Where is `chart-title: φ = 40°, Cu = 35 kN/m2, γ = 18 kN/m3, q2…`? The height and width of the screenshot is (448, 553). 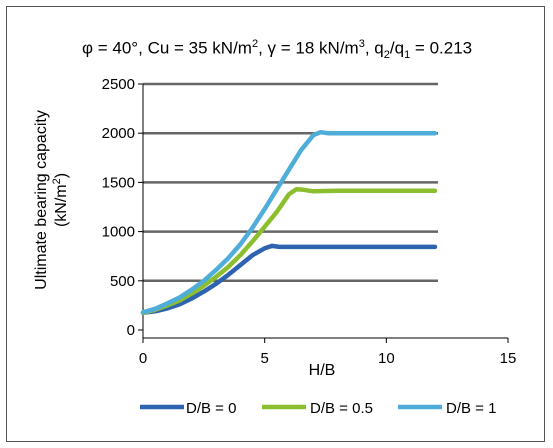 chart-title: φ = 40°, Cu = 35 kN/m2, γ = 18 kN/m3, q2… is located at coordinates (277, 50).